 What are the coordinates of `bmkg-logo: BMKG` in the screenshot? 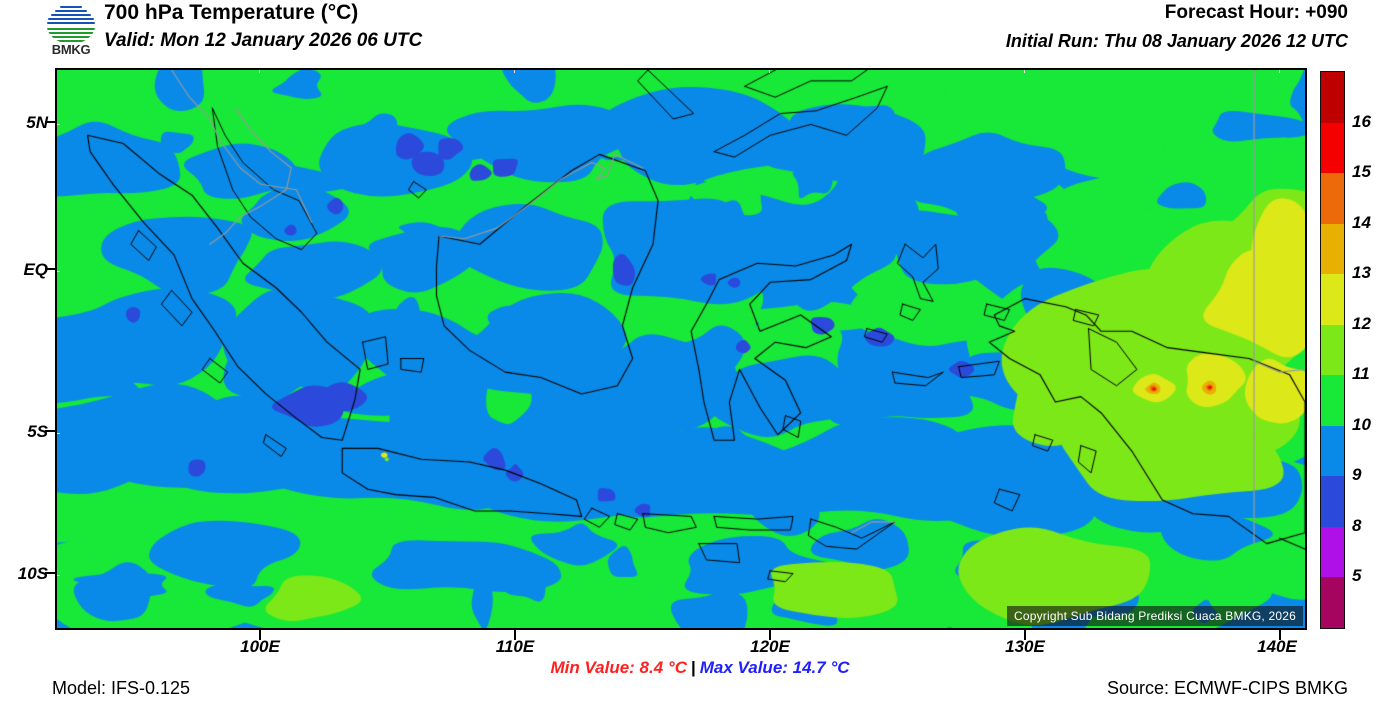 It's located at (71, 30).